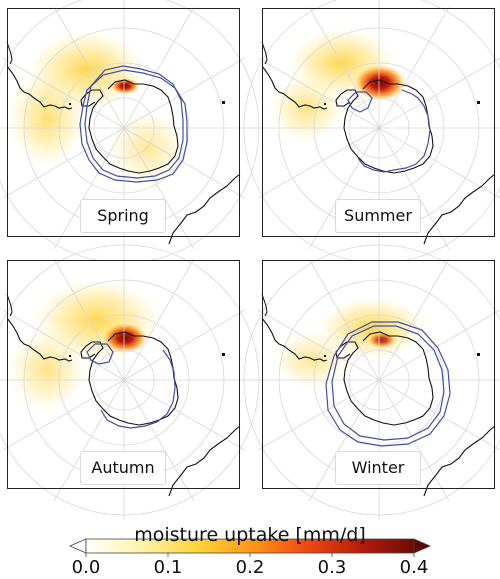  I want to click on colorbar-tick-label: 0.1, so click(168, 567).